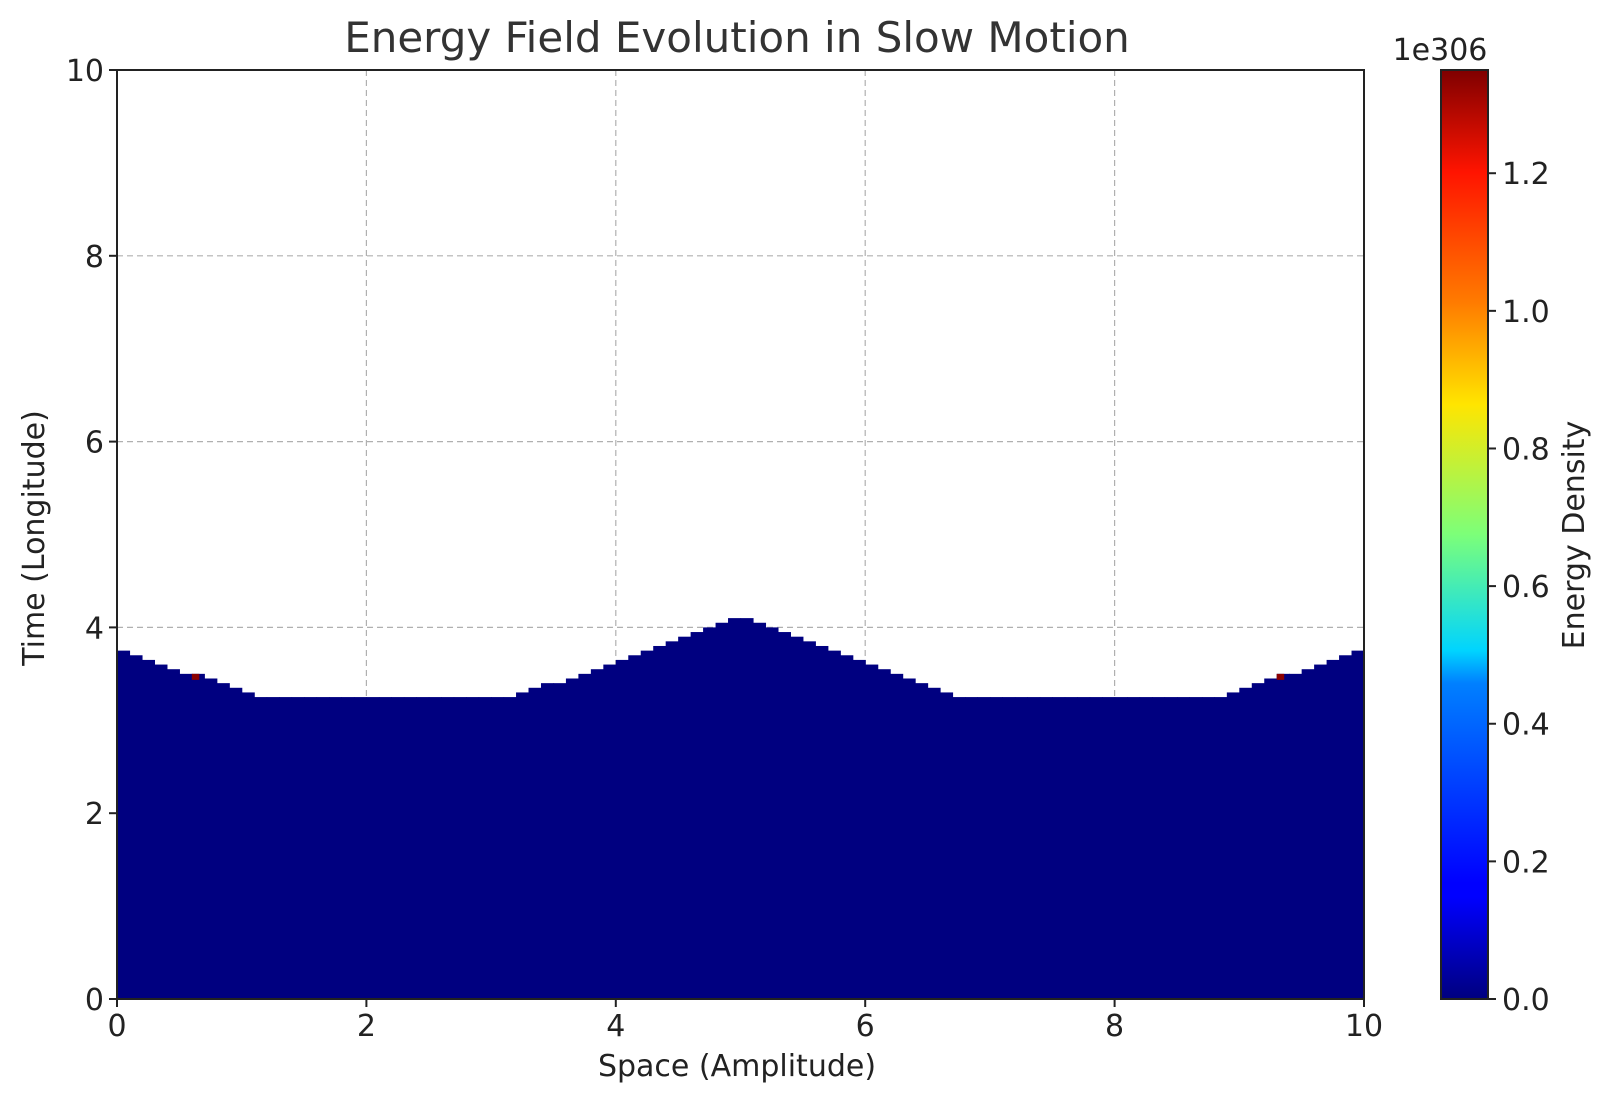 The height and width of the screenshot is (1101, 1607). What do you see at coordinates (1364, 1026) in the screenshot?
I see `x-tick-label: 10` at bounding box center [1364, 1026].